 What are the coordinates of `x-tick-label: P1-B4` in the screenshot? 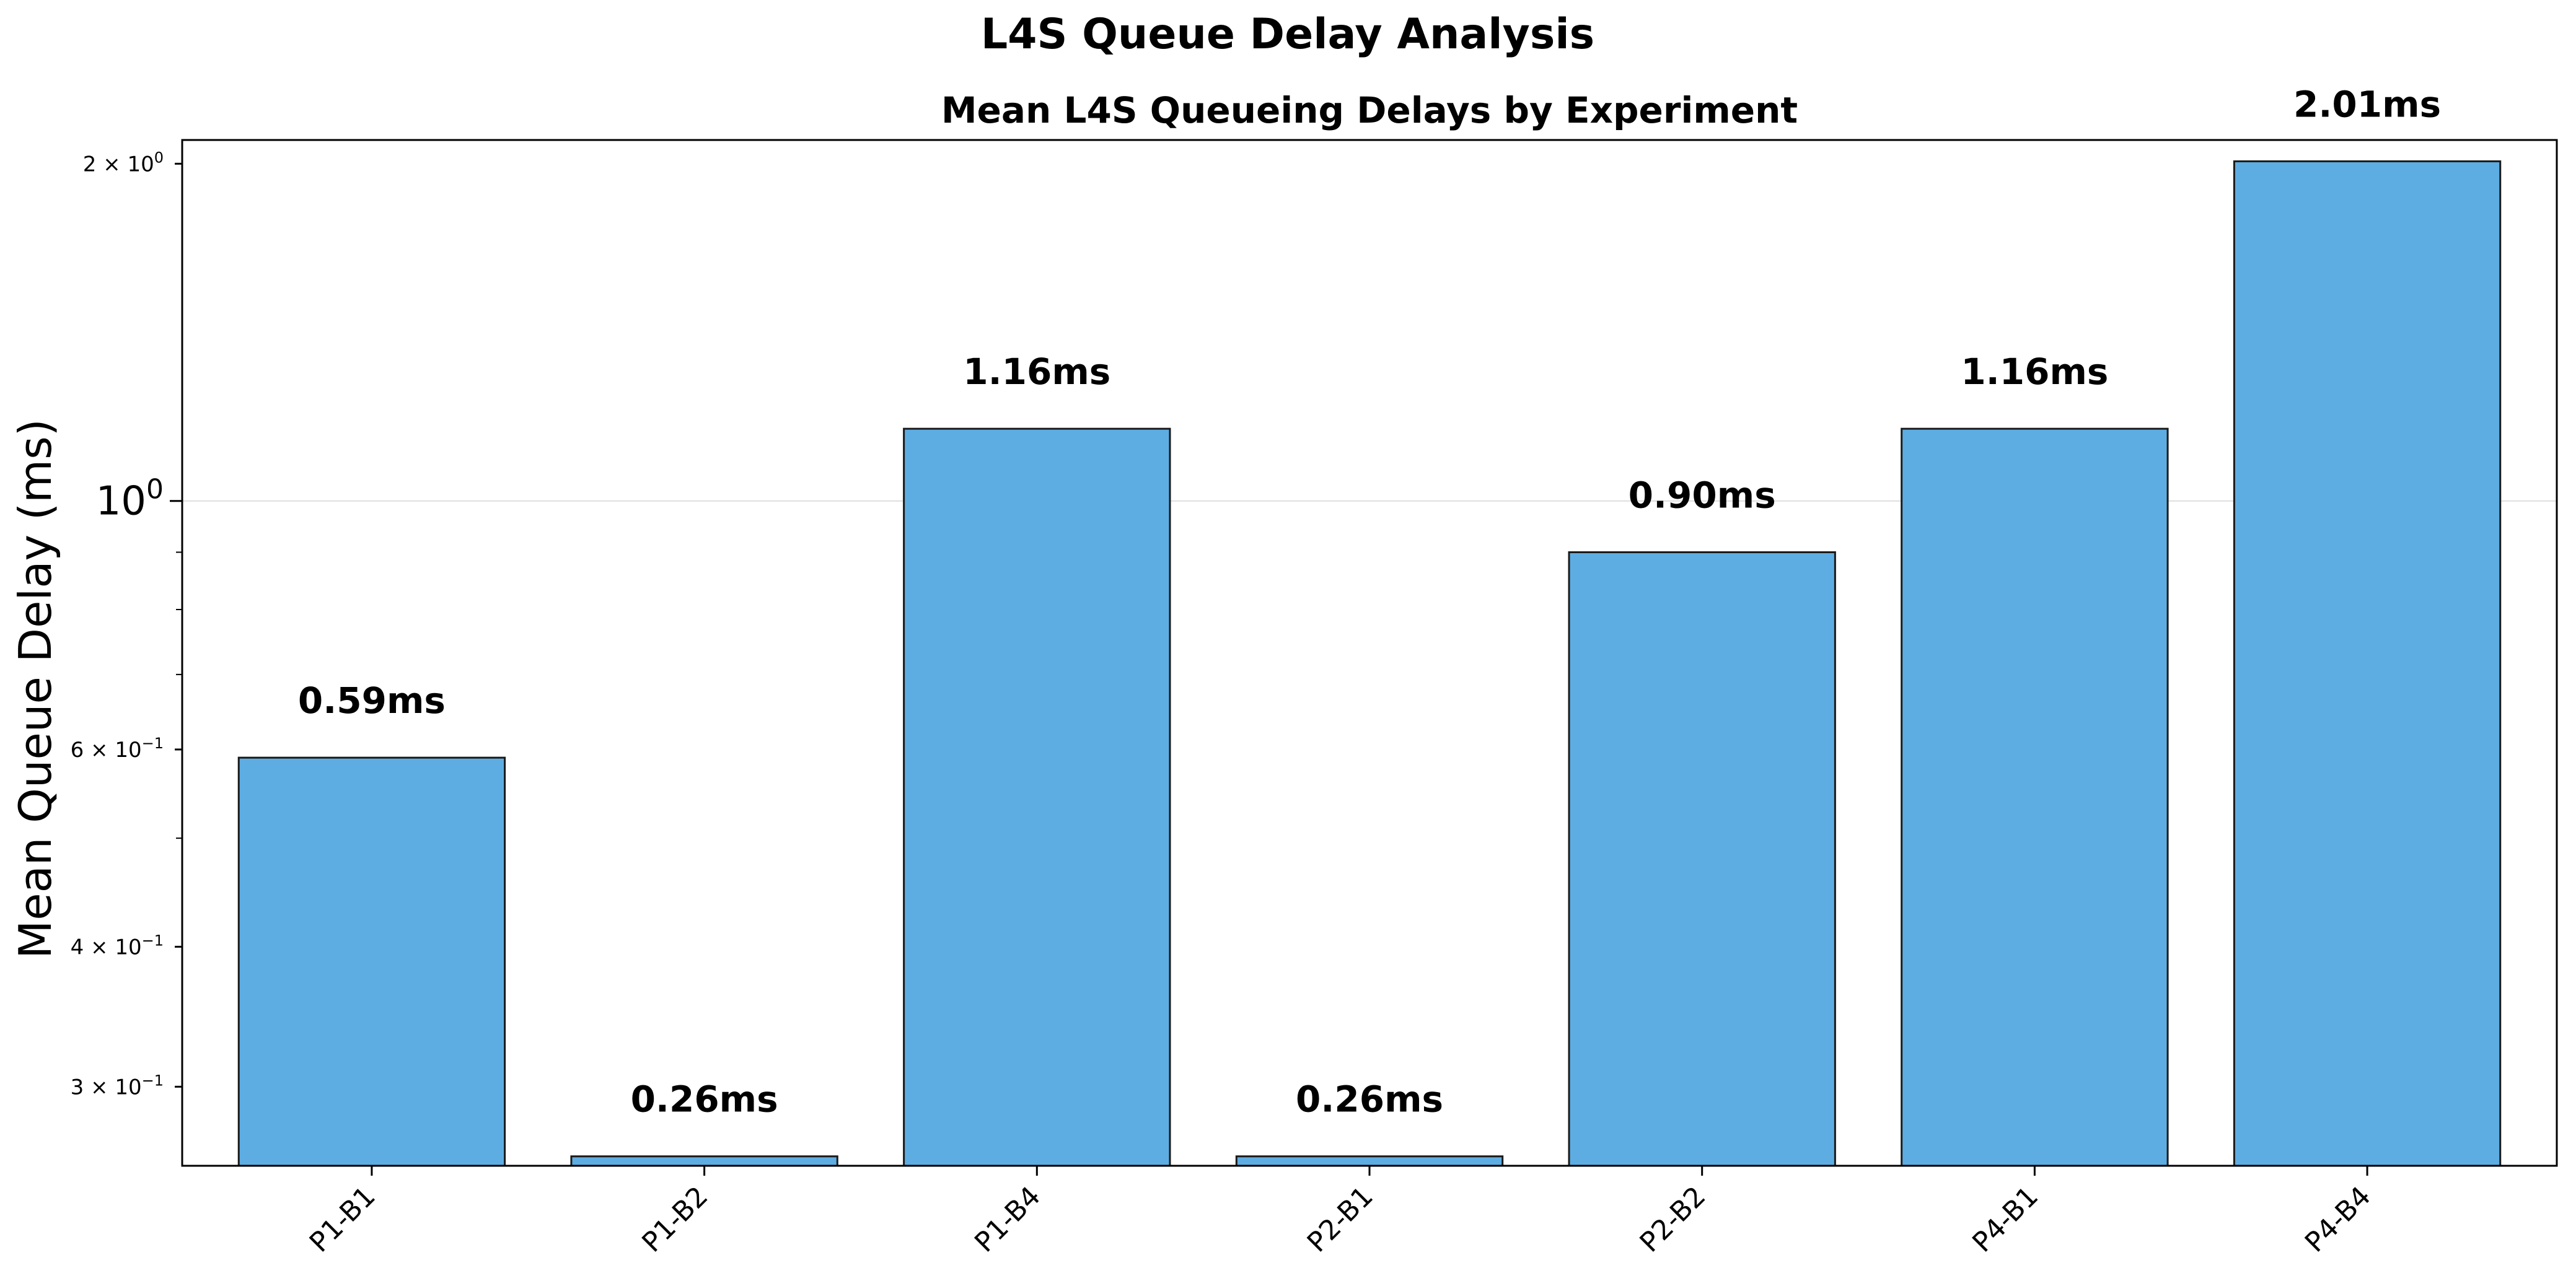 It's located at (1008, 1220).